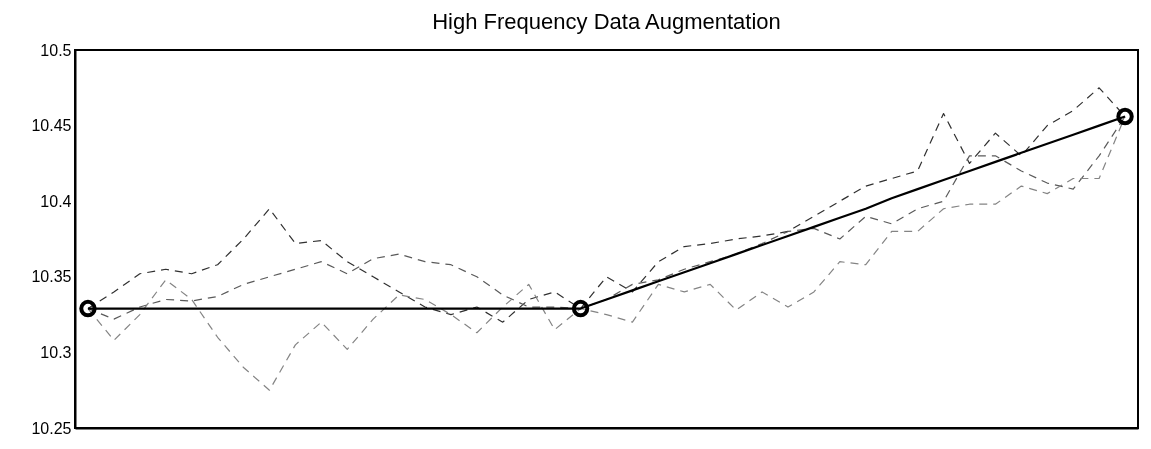 The height and width of the screenshot is (449, 1151). What do you see at coordinates (56, 50) in the screenshot?
I see `y-tick-label: 10.5` at bounding box center [56, 50].